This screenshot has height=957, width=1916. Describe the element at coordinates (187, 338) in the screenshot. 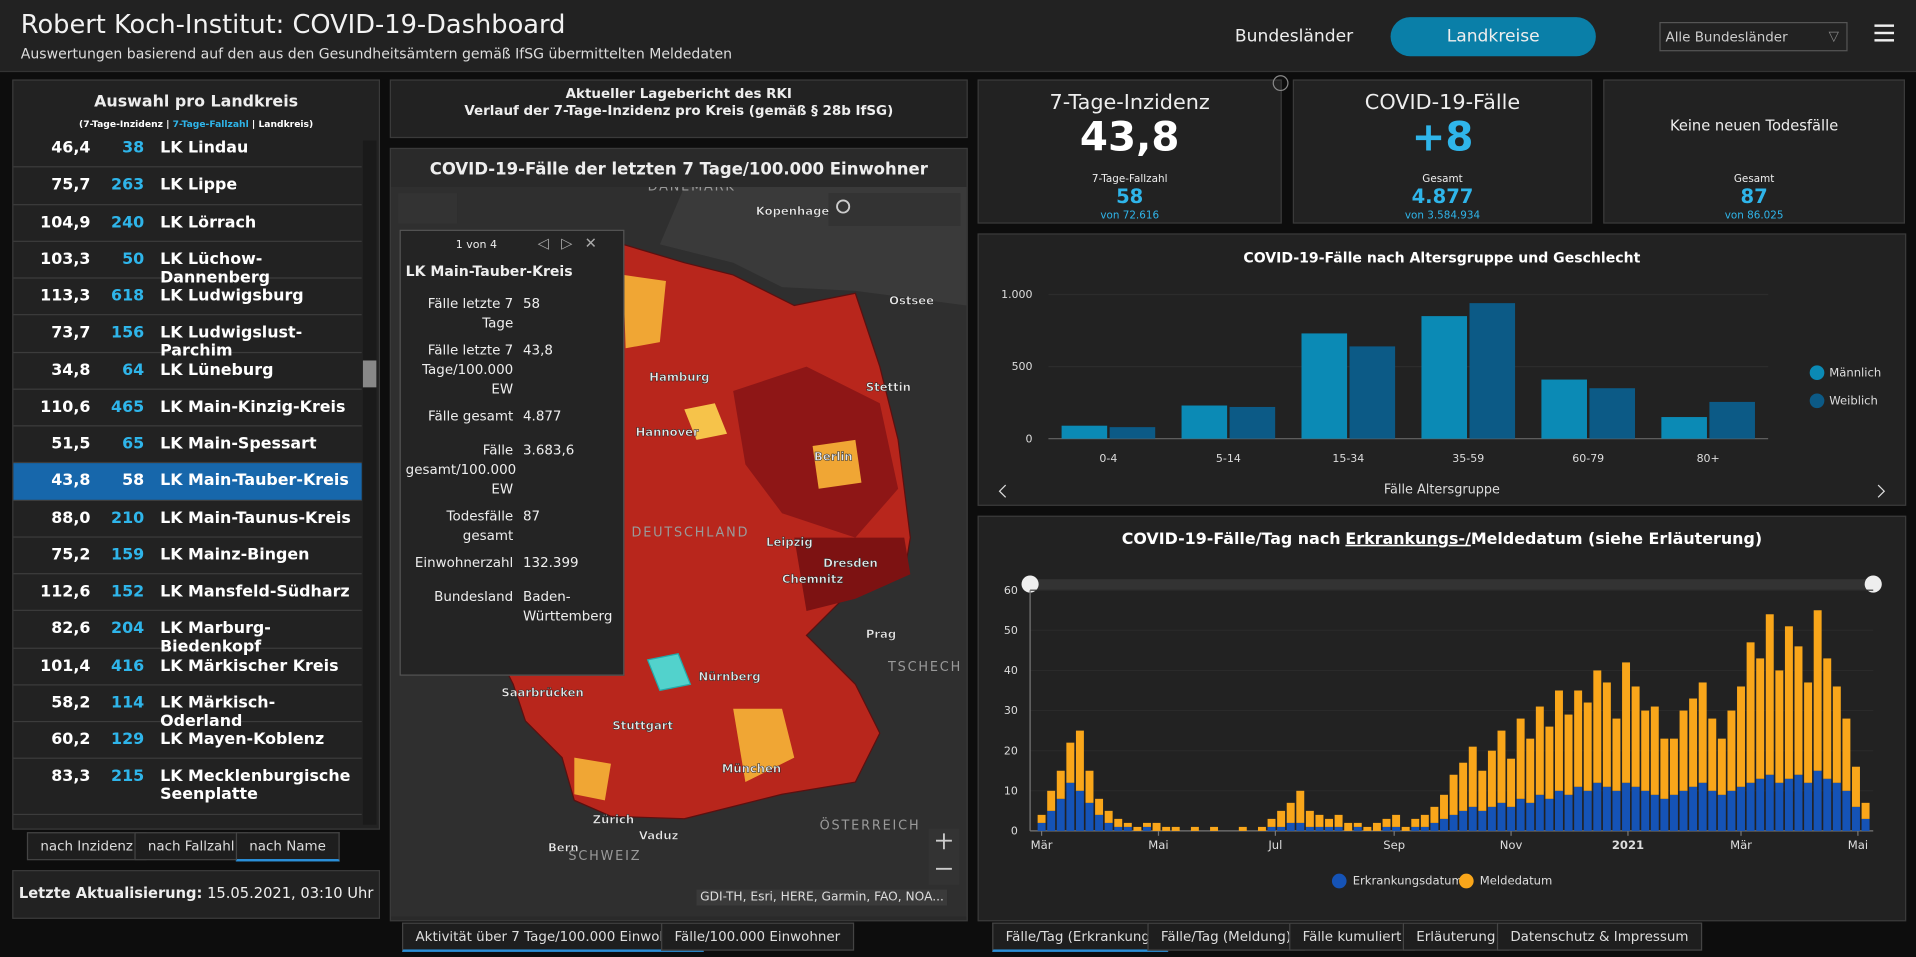

I see `list-row: 73,7 156 LK Ludwigslust-Parchim` at that location.